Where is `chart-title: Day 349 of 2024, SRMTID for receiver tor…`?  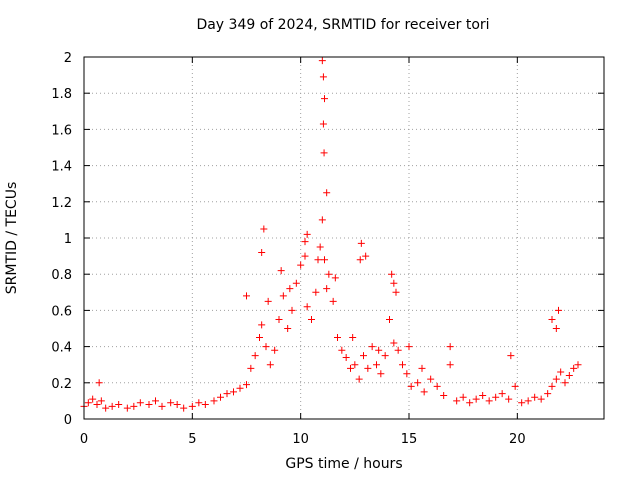 chart-title: Day 349 of 2024, SRMTID for receiver tor… is located at coordinates (343, 25).